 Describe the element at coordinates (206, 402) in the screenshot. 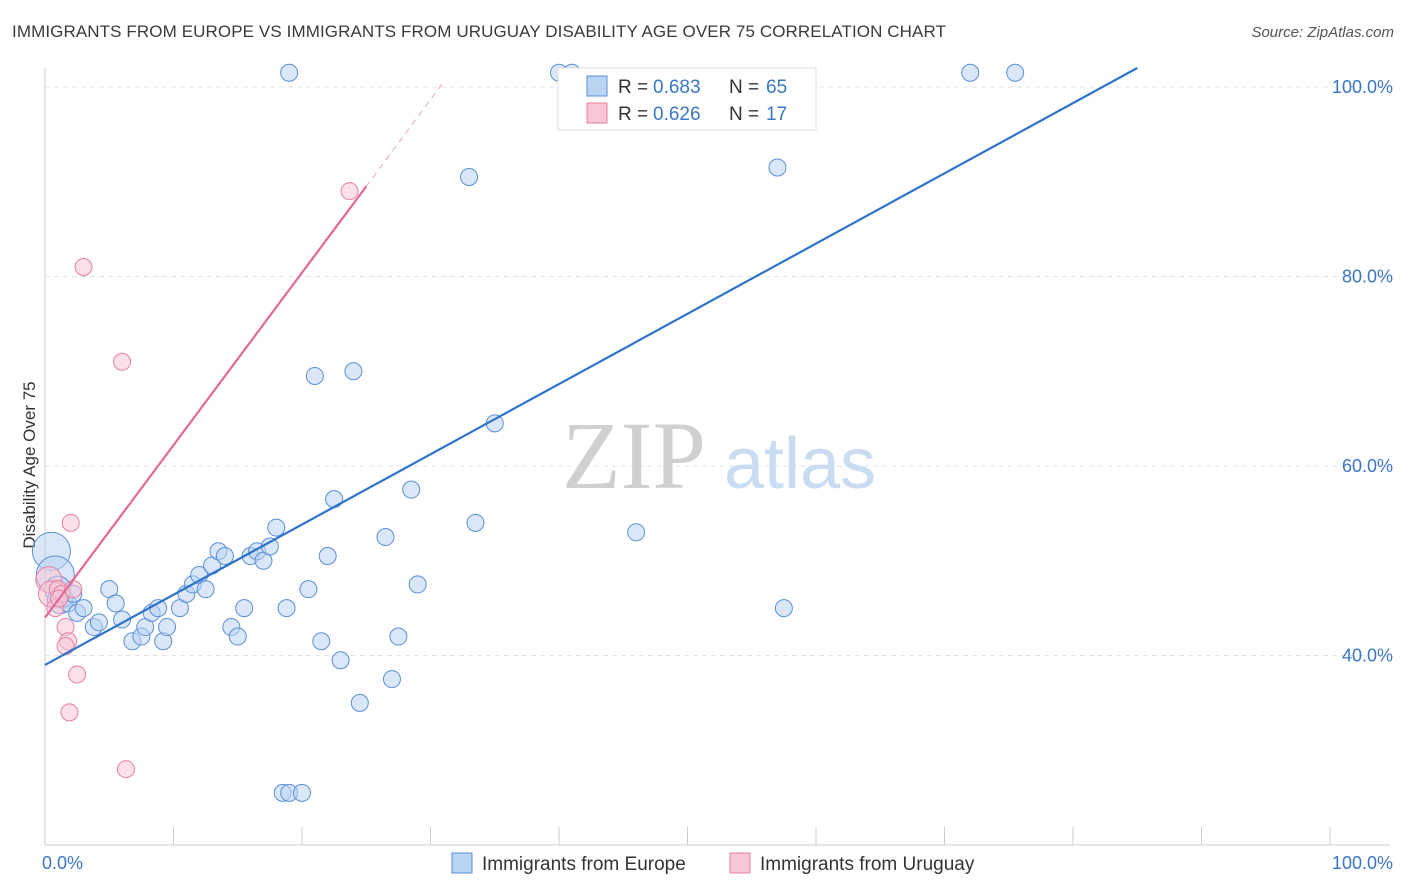

I see `uruguay-trend-line` at that location.